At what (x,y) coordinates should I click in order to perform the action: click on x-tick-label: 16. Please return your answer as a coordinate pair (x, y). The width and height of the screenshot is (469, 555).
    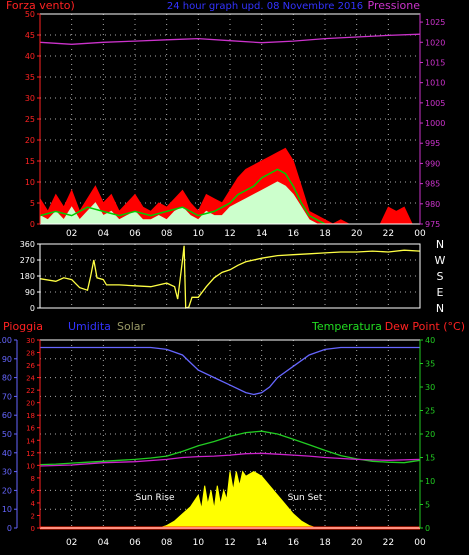
    Looking at the image, I should click on (294, 543).